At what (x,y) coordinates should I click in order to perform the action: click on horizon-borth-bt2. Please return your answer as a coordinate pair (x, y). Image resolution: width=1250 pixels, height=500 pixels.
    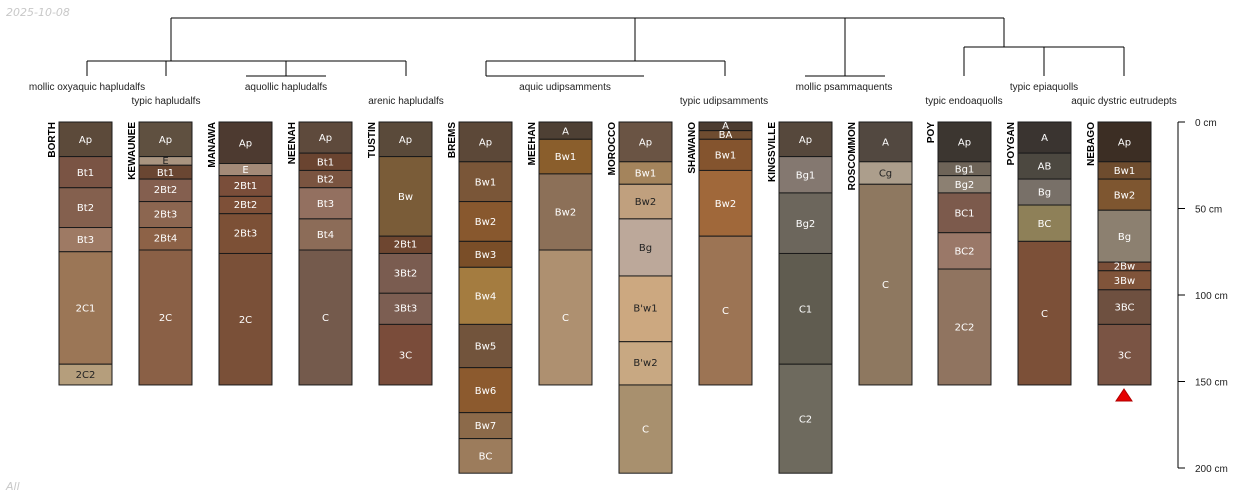
    Looking at the image, I should click on (85, 208).